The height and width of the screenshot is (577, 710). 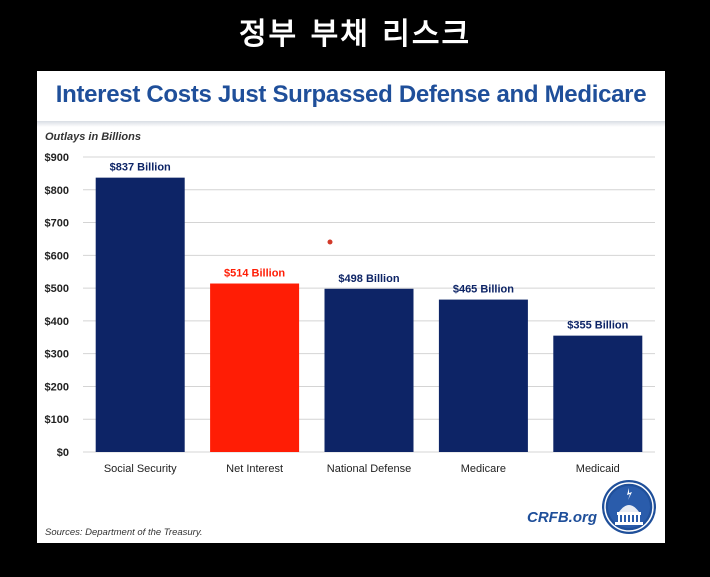 I want to click on y-tick-label: $0, so click(x=63, y=453).